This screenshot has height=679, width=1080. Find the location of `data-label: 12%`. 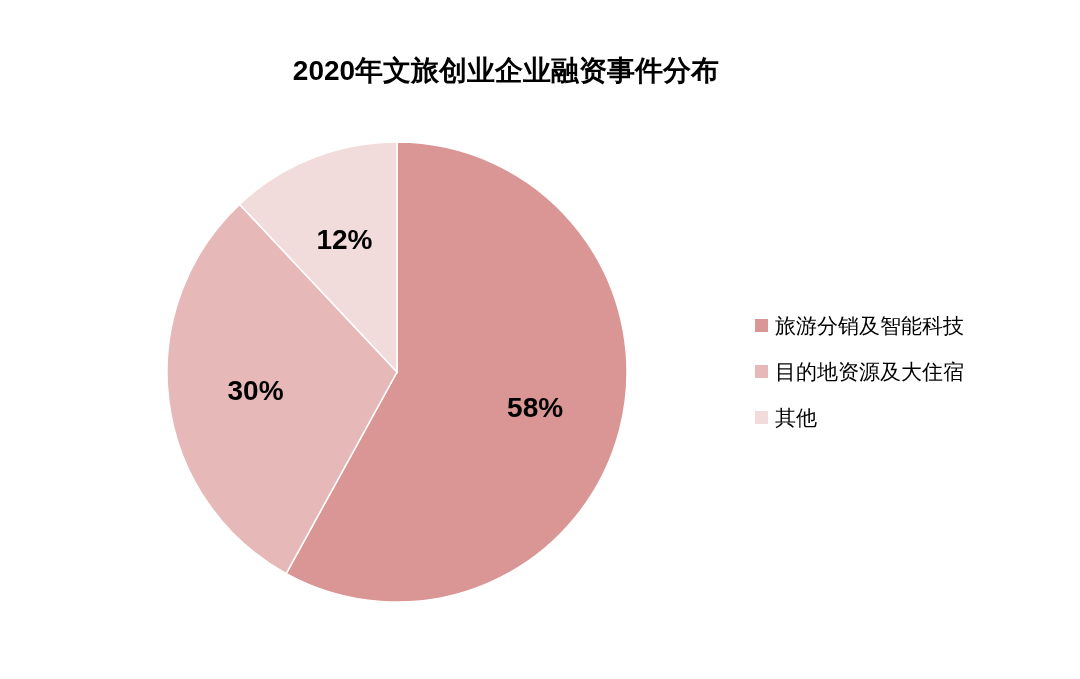

data-label: 12% is located at coordinates (344, 240).